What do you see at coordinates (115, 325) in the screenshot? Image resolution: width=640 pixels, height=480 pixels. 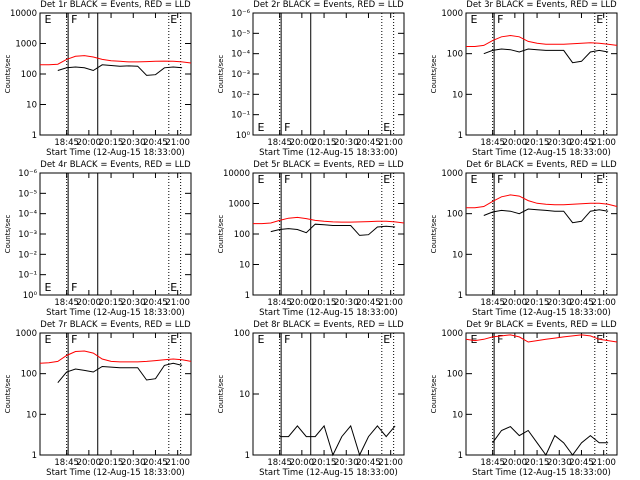 I see `chart-title: Det 7r BLACK = Events, RED = LLD` at bounding box center [115, 325].